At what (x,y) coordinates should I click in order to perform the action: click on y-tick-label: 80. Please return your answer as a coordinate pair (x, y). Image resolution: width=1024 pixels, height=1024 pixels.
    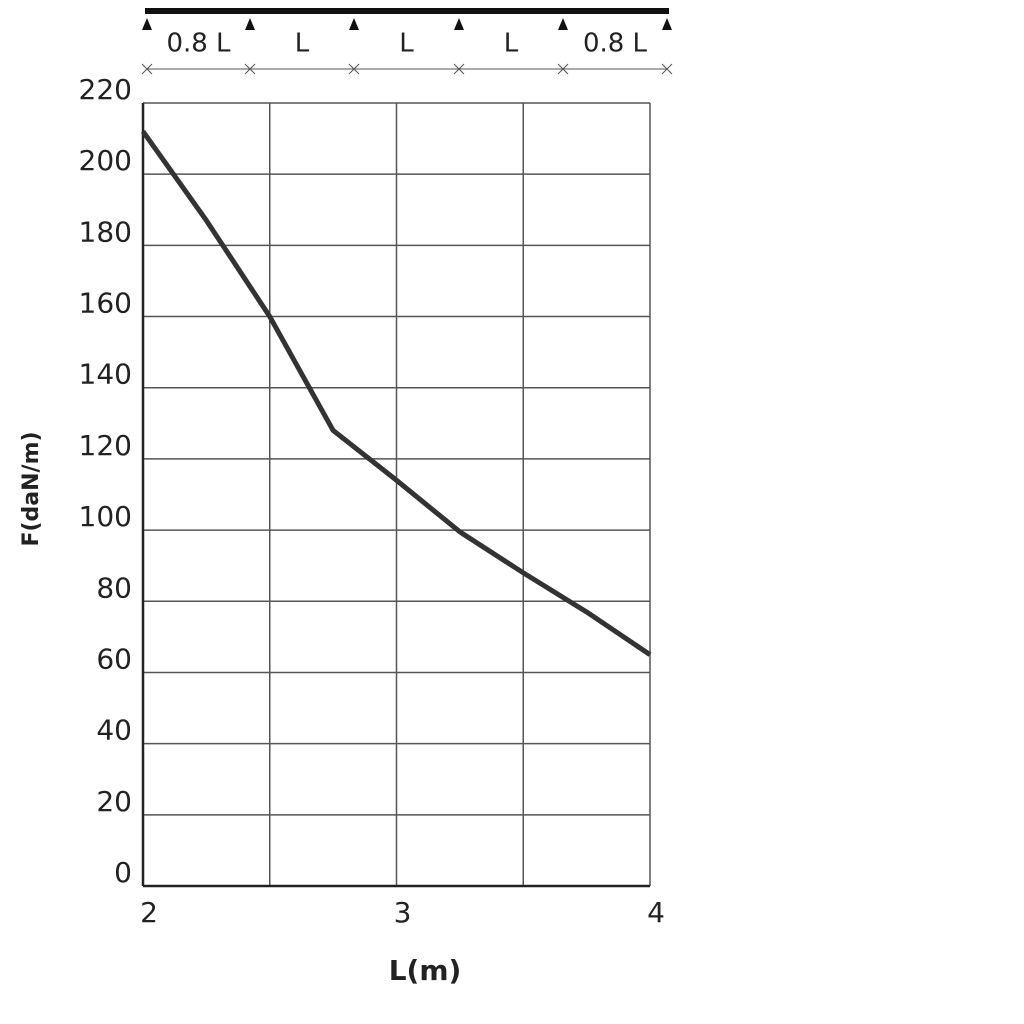
    Looking at the image, I should click on (114, 587).